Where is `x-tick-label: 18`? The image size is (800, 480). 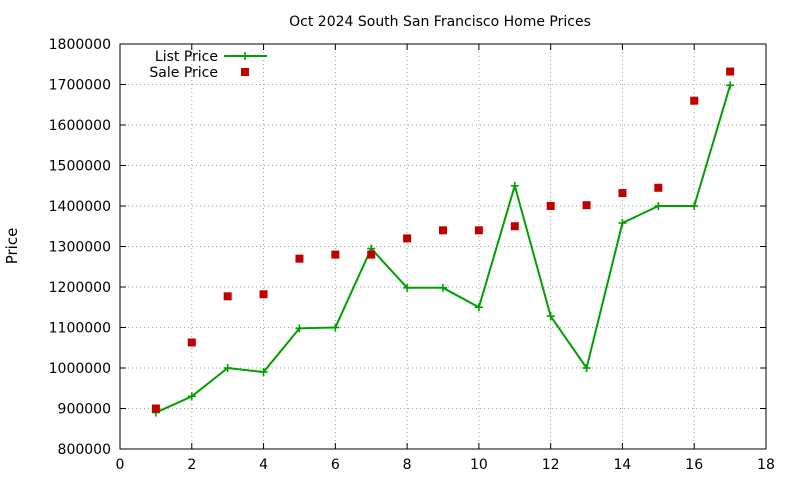
x-tick-label: 18 is located at coordinates (766, 465).